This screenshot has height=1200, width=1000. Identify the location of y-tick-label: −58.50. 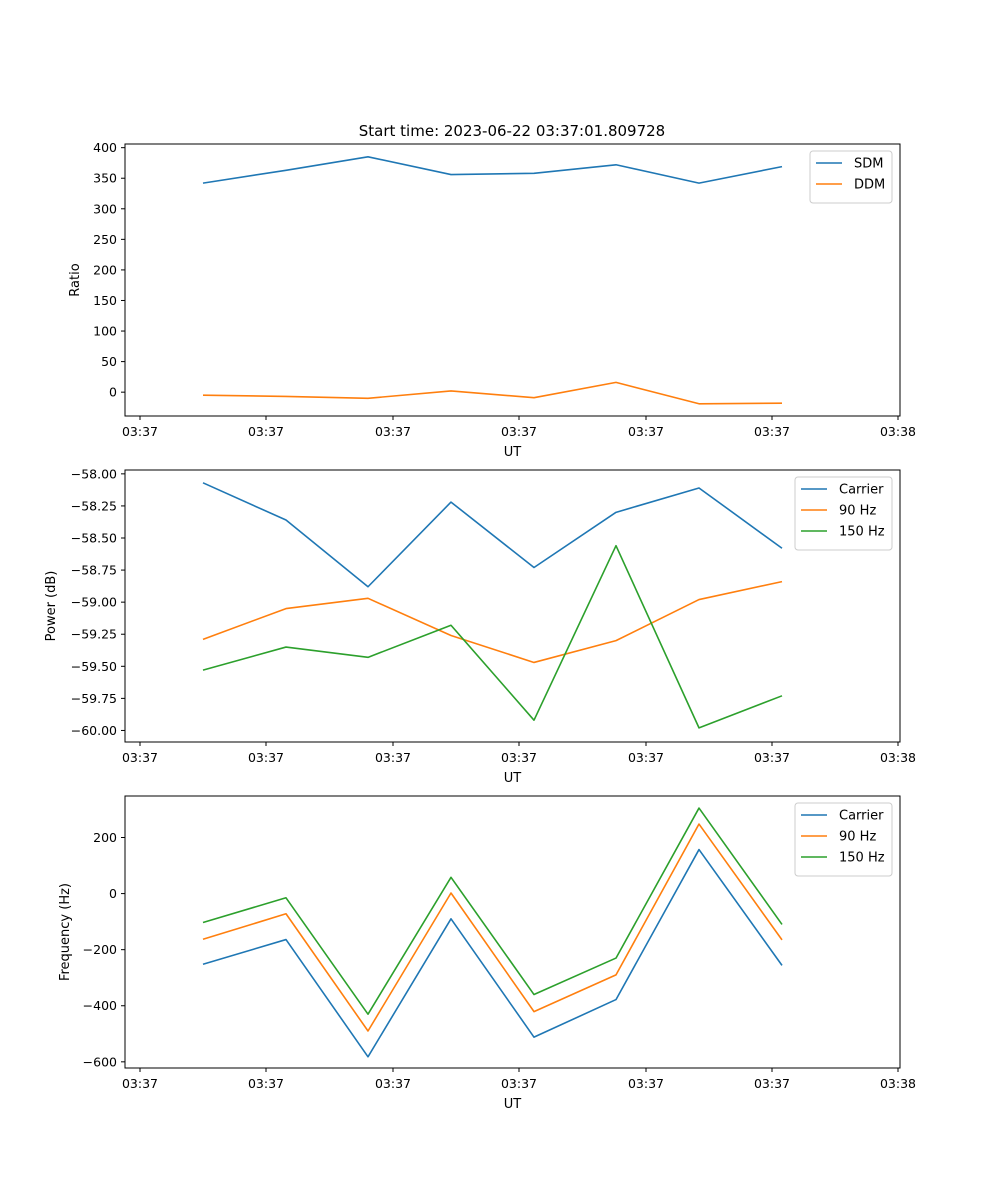
(94, 538).